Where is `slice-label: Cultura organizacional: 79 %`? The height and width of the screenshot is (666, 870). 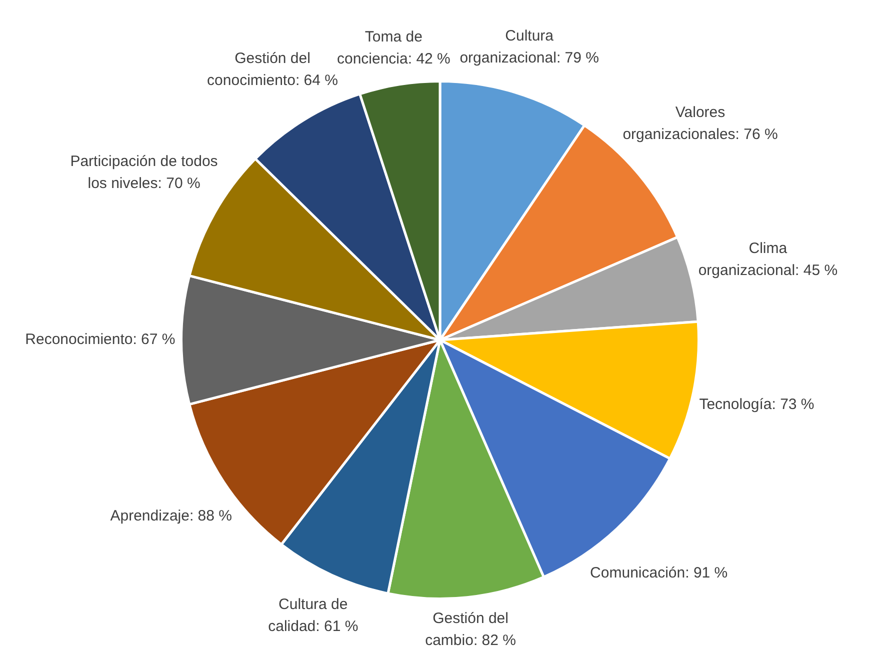 slice-label: Cultura organizacional: 79 % is located at coordinates (529, 46).